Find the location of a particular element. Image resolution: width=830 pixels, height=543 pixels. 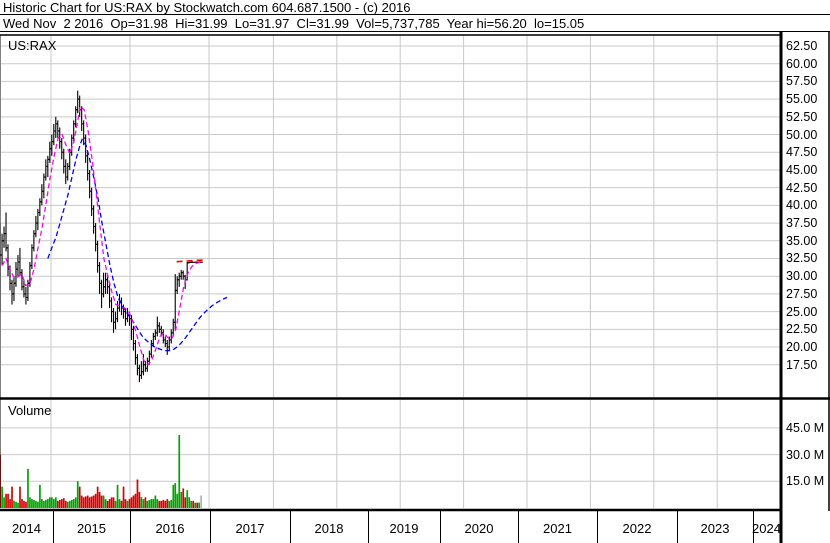

year-label: 2019 is located at coordinates (404, 528).